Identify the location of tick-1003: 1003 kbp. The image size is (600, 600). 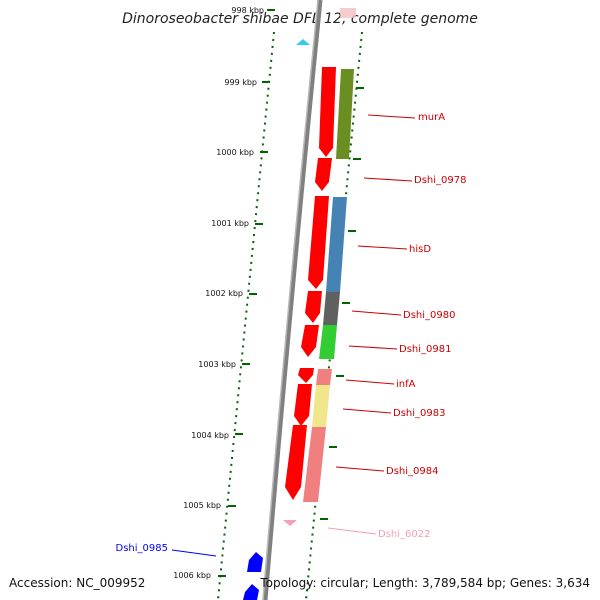
(224, 364).